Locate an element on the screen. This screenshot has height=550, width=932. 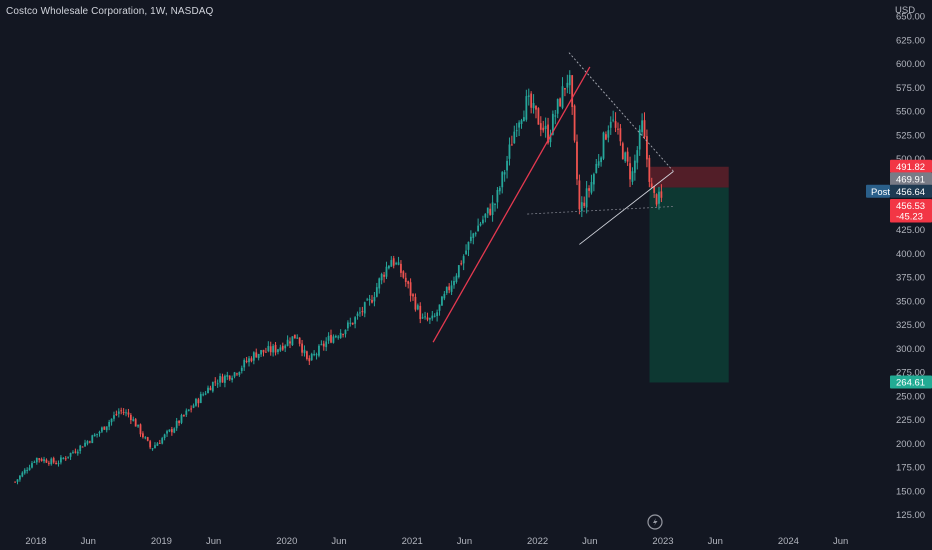
y-tick-label: 600.00 is located at coordinates (910, 64).